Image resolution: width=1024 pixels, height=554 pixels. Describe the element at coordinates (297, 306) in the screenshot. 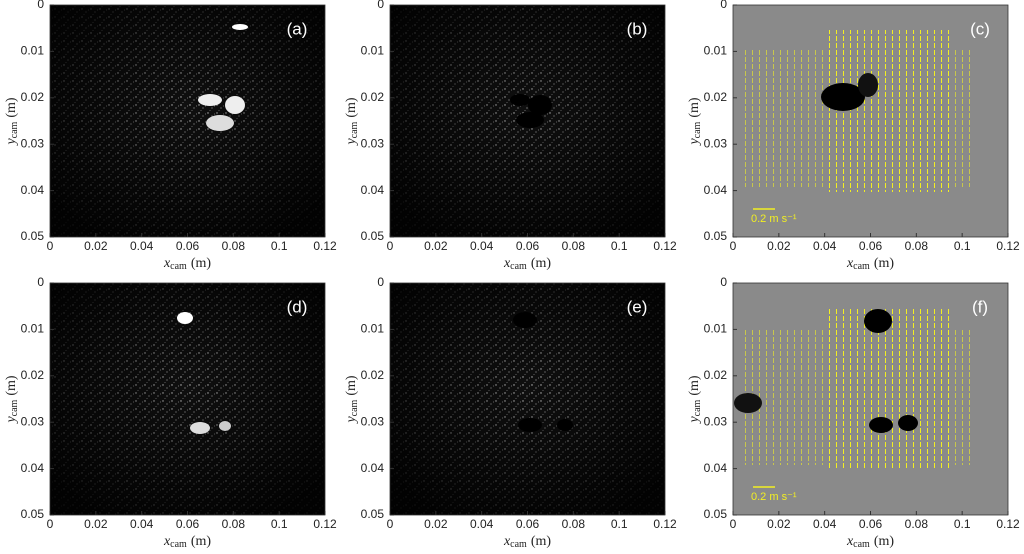

I see `panel-label: (d)` at that location.